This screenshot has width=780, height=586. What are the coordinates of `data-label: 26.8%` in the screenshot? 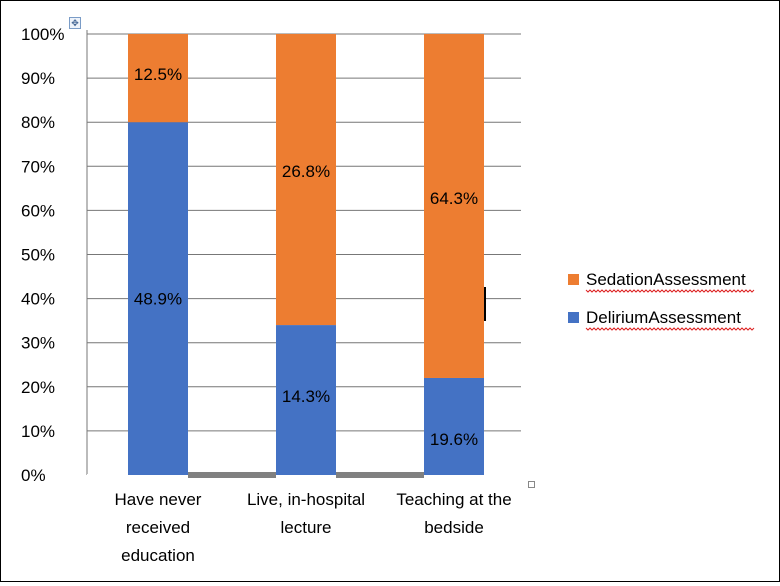 It's located at (306, 171).